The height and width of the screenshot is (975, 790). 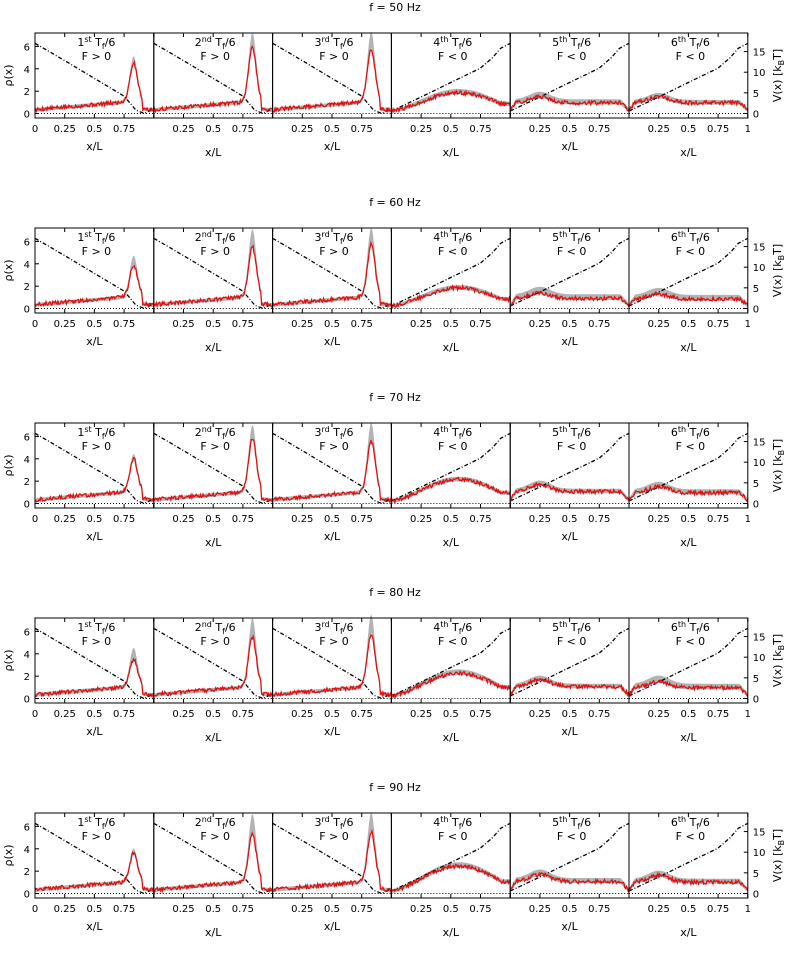 What do you see at coordinates (395, 202) in the screenshot?
I see `row-title: f = 60 Hz` at bounding box center [395, 202].